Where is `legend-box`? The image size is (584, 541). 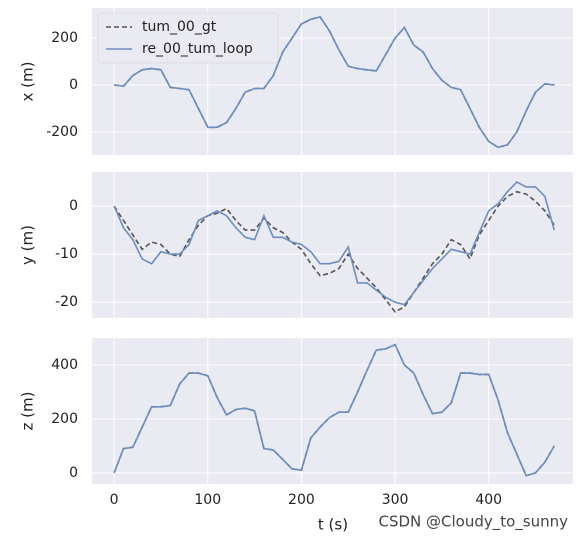
legend-box is located at coordinates (188, 38).